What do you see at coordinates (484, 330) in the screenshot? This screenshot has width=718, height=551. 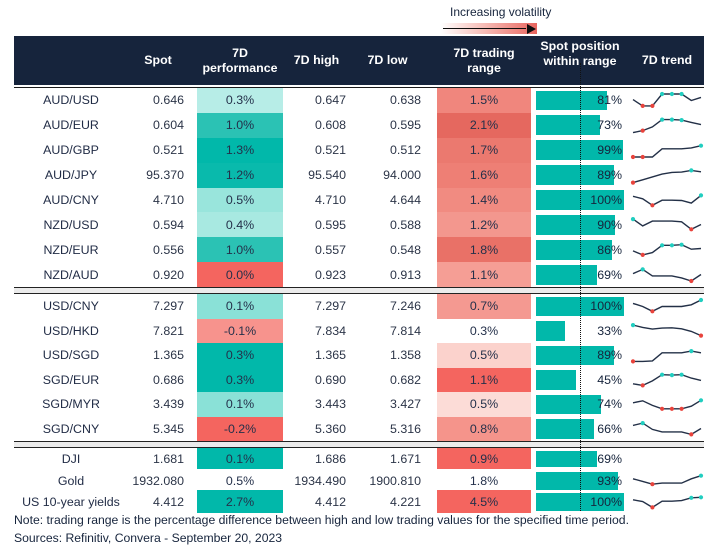 I see `trading-range-cell: 0.3%` at bounding box center [484, 330].